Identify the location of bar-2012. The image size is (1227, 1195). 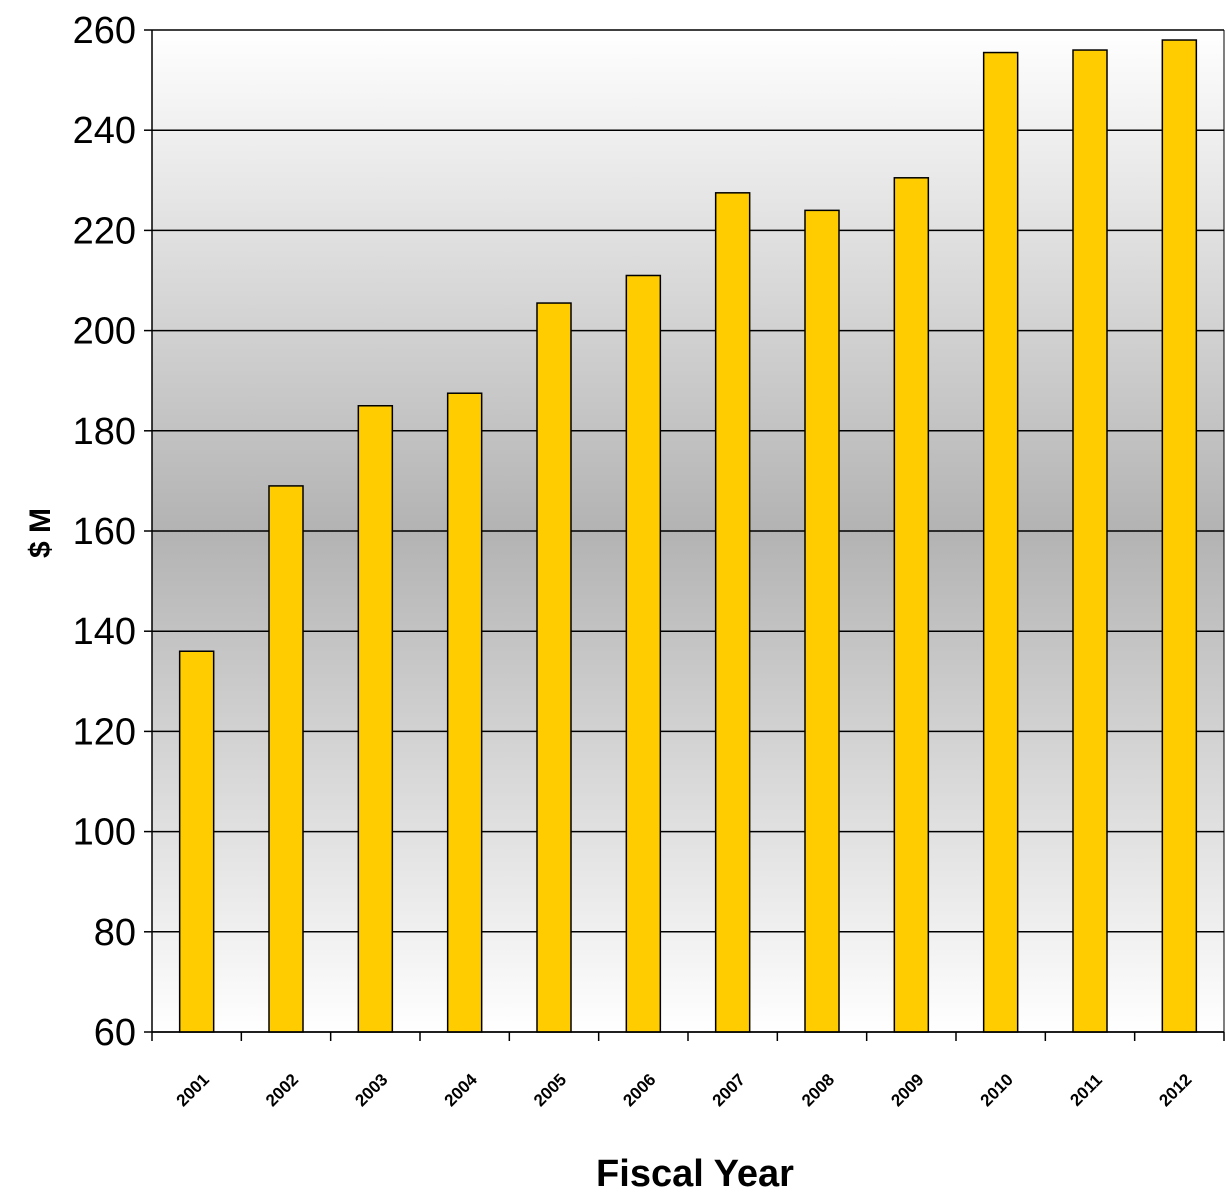
(1179, 536).